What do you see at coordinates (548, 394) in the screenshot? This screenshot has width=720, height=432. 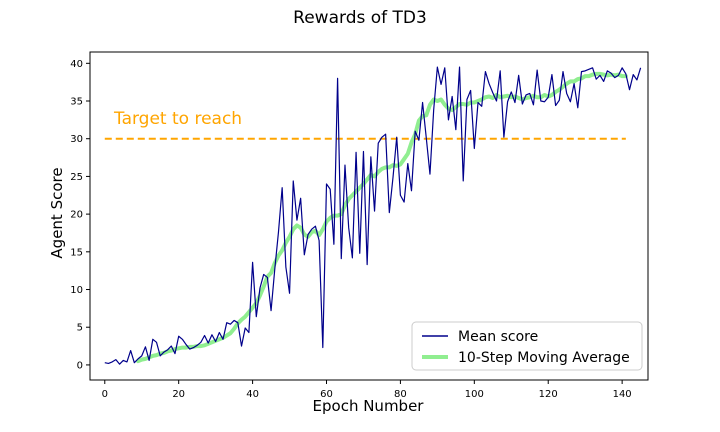 I see `x-tick-label: 120` at bounding box center [548, 394].